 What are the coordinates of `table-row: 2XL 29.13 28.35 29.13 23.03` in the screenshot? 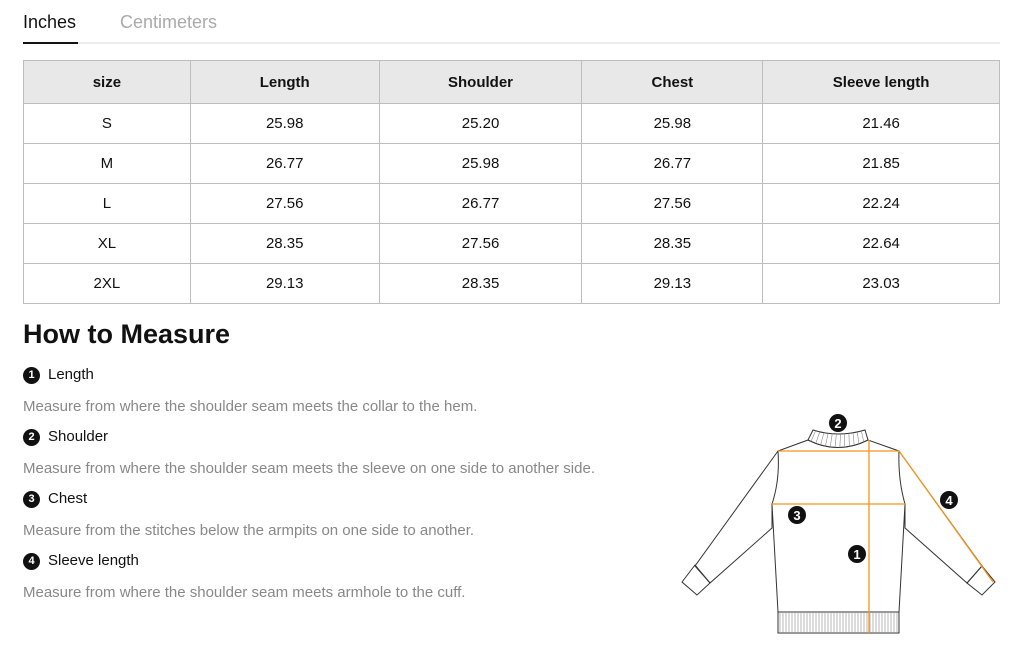 It's located at (511, 283).